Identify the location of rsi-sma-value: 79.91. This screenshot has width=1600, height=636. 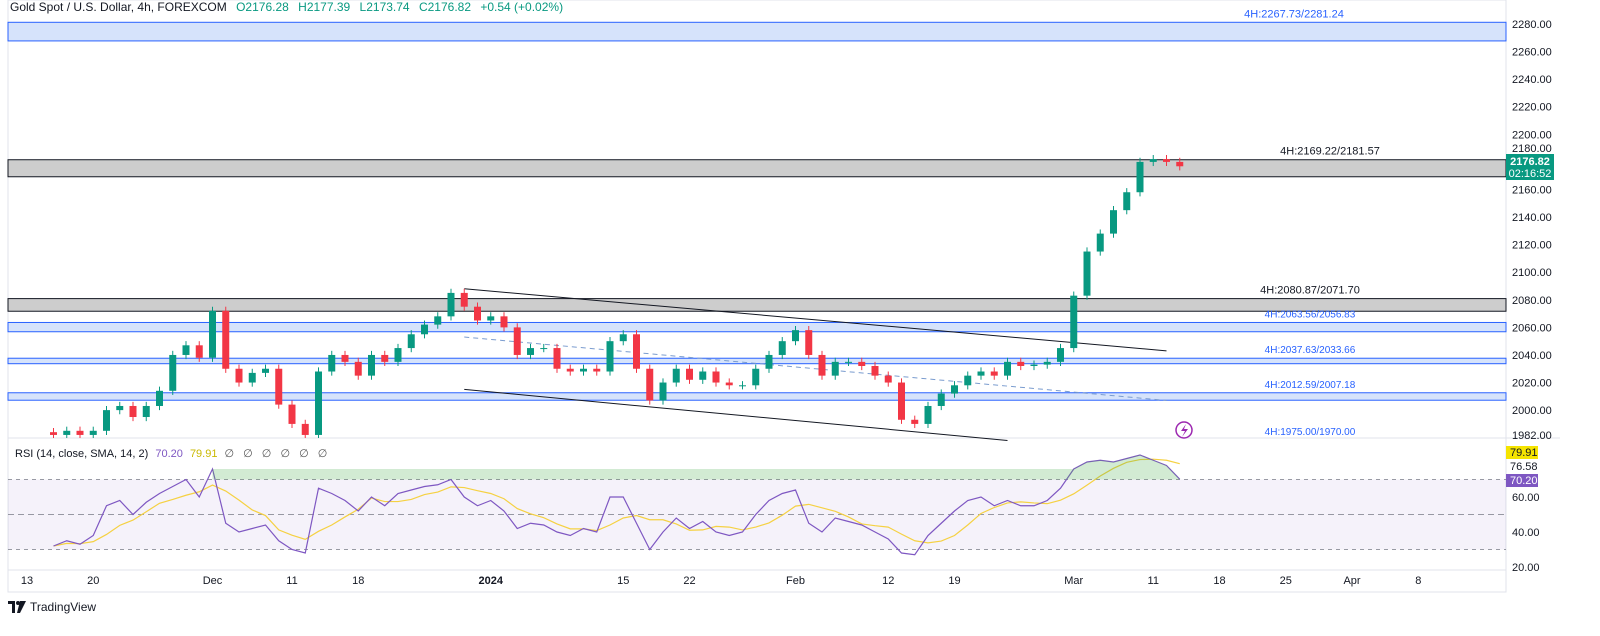
(203, 454).